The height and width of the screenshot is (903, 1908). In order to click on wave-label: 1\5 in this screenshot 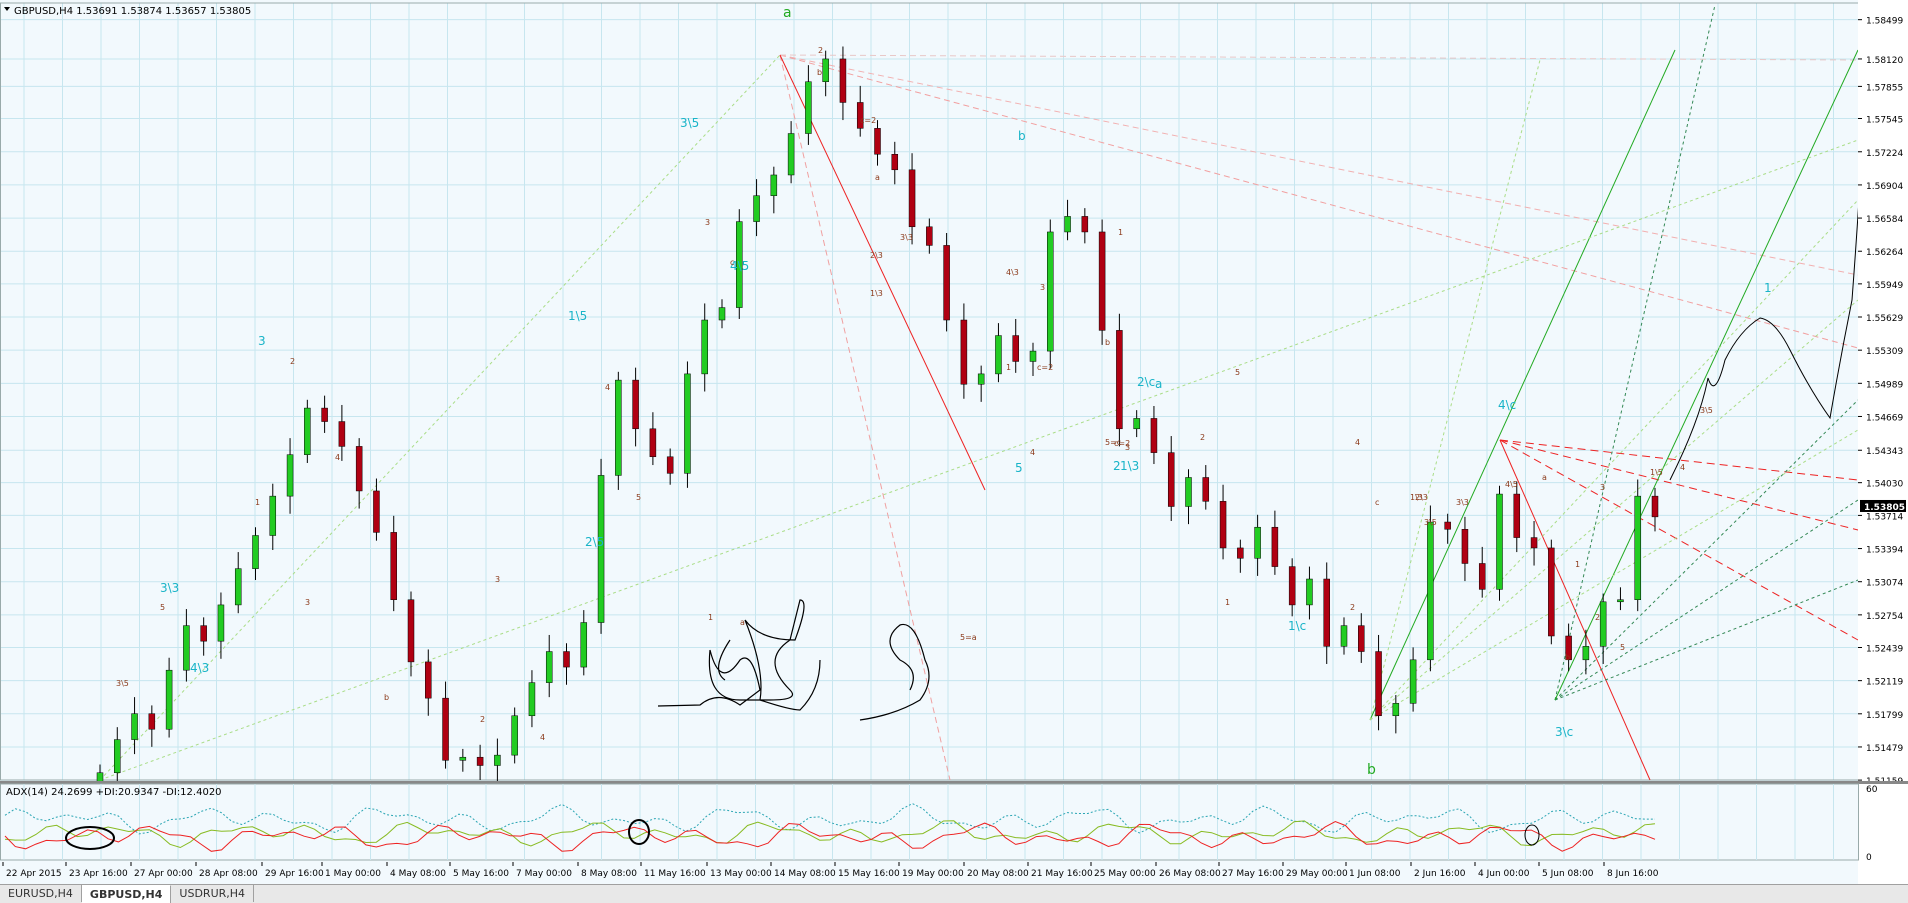, I will do `click(577, 316)`.